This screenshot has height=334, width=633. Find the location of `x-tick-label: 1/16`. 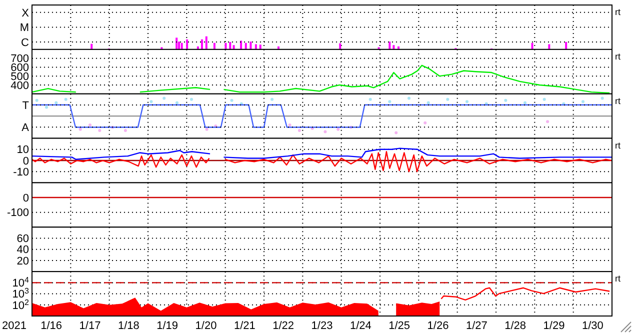

x-tick-label: 1/16 is located at coordinates (51, 326).